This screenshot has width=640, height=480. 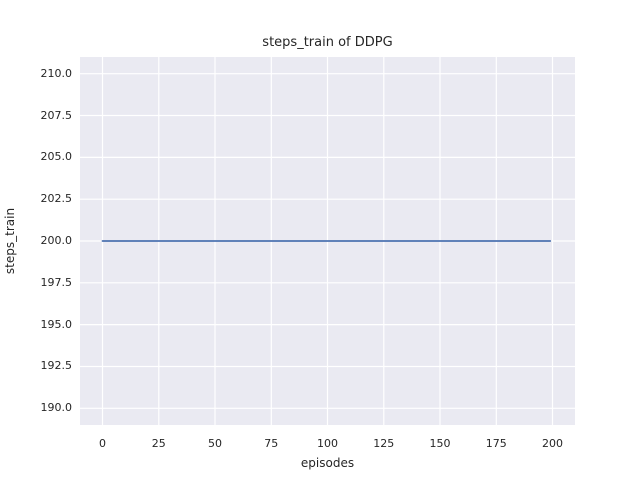 I want to click on y-tick-label: 200.0, so click(x=56, y=240).